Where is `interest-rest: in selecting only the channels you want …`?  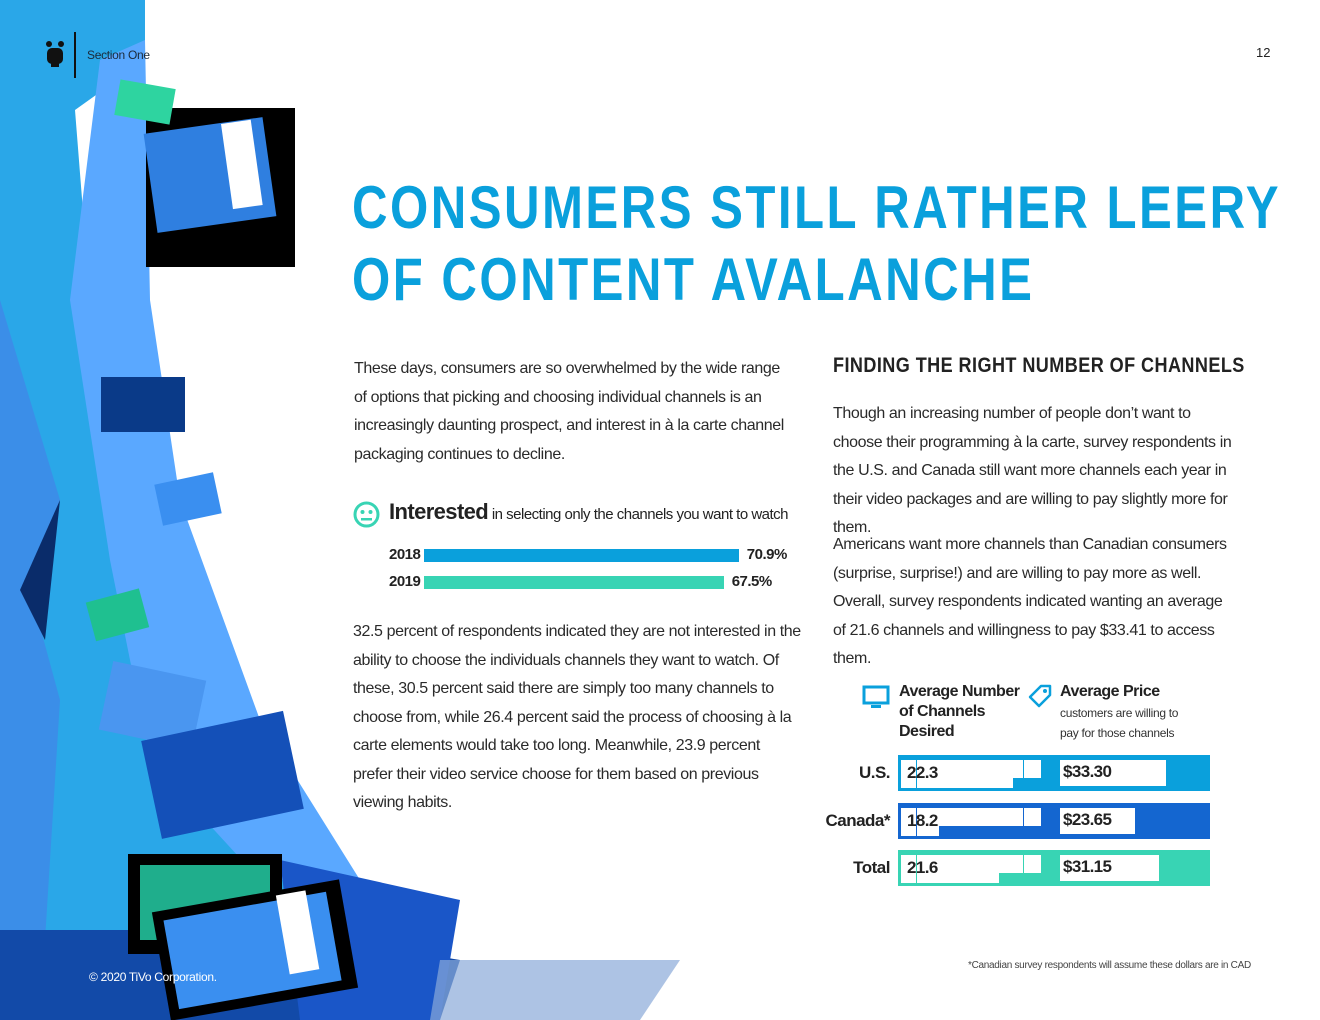
interest-rest: in selecting only the channels you want … is located at coordinates (638, 514).